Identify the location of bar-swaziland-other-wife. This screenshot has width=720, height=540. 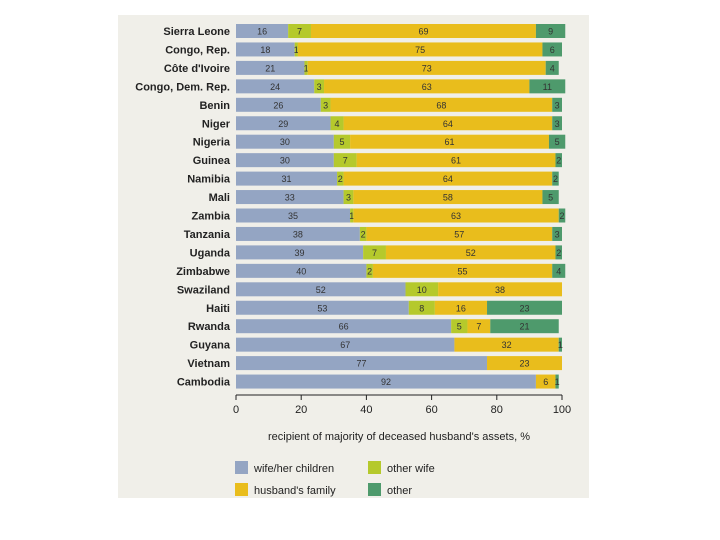
(422, 289).